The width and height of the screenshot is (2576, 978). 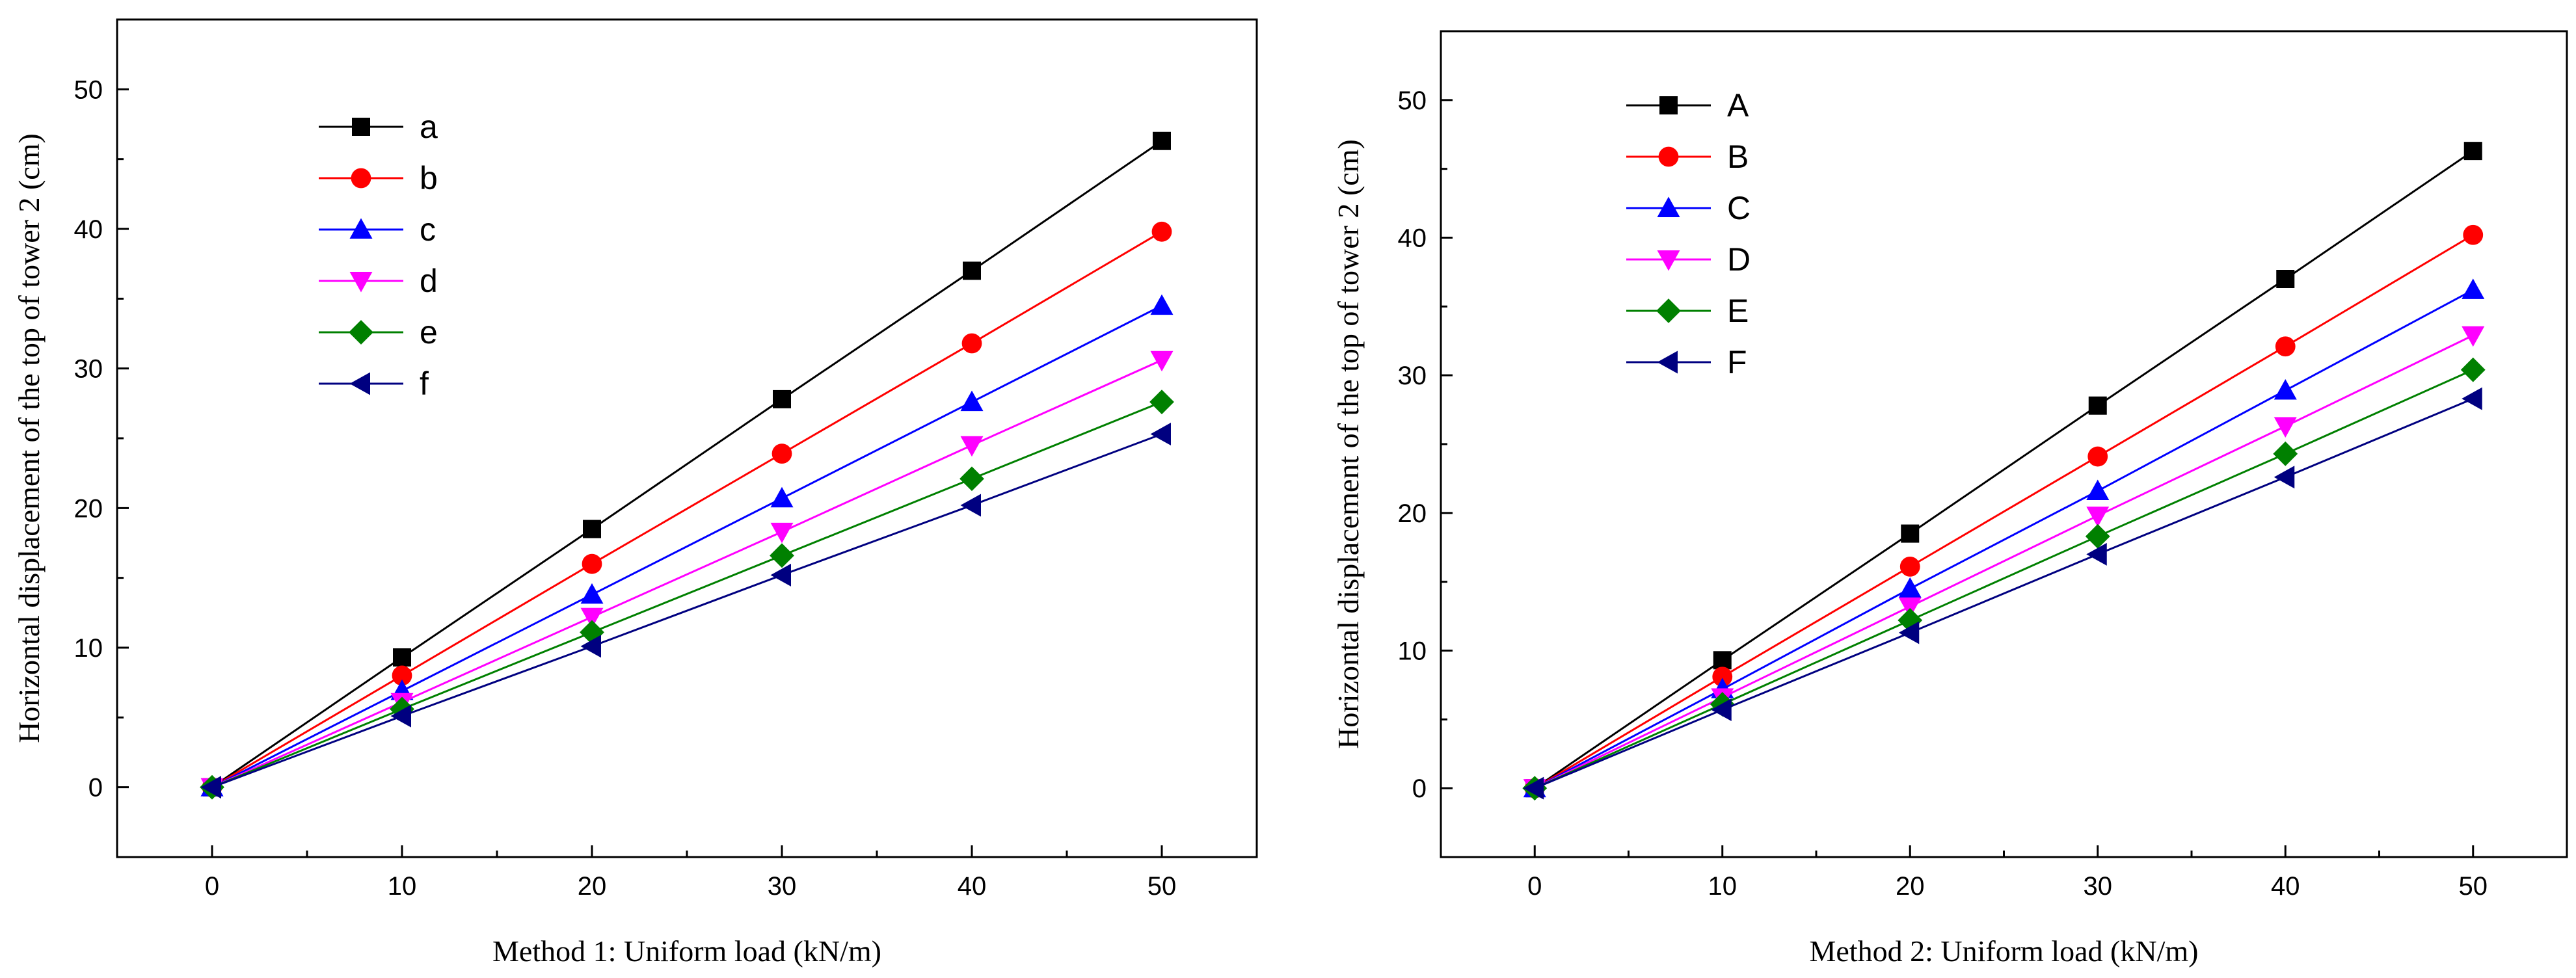 What do you see at coordinates (212, 886) in the screenshot?
I see `x-tick-label: 0` at bounding box center [212, 886].